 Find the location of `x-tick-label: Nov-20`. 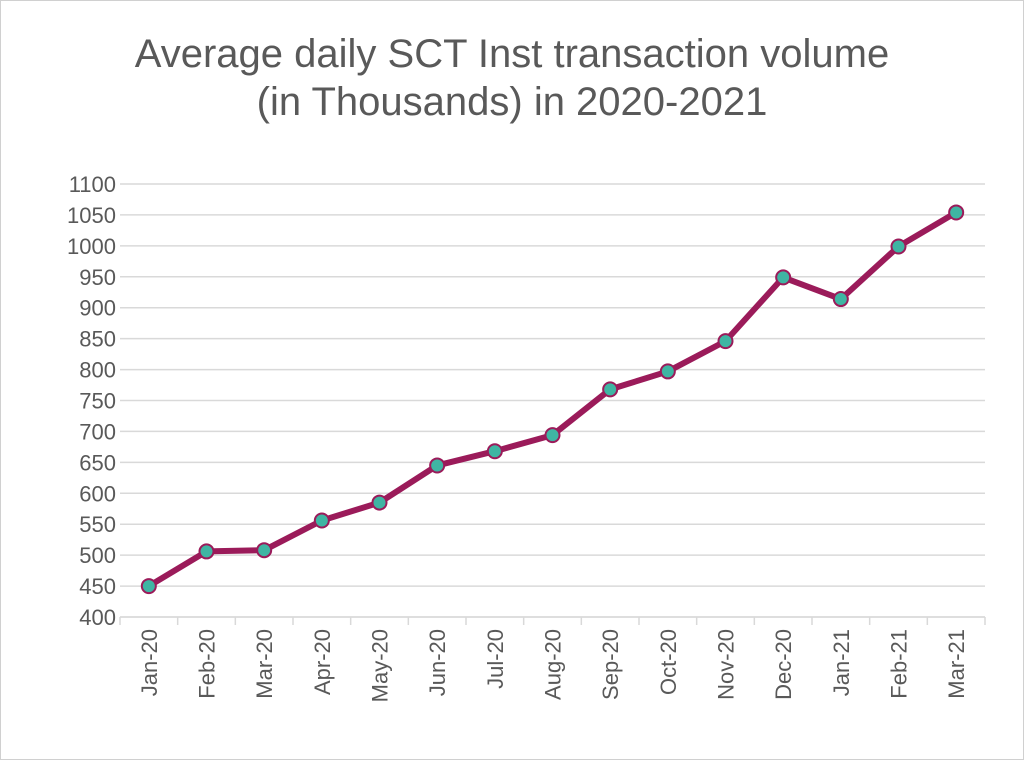

x-tick-label: Nov-20 is located at coordinates (726, 664).